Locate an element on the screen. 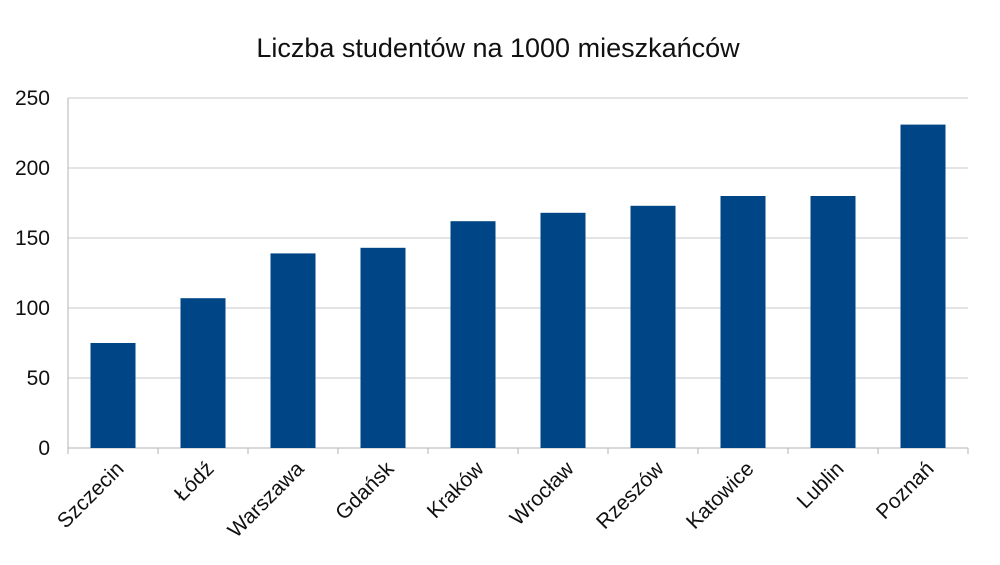  x-category-label: Wrocław is located at coordinates (543, 494).